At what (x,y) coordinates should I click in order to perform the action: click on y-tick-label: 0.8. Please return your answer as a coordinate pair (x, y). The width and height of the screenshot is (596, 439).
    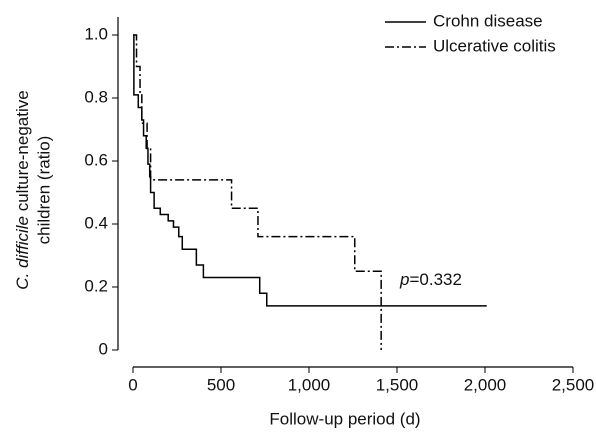
    Looking at the image, I should click on (96, 96).